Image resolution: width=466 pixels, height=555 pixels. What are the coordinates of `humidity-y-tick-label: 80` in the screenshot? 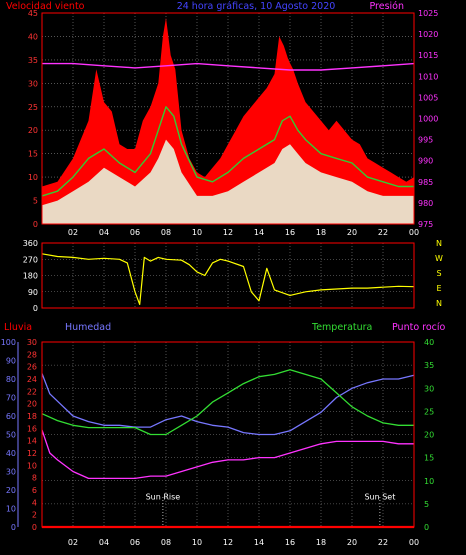 It's located at (11, 379).